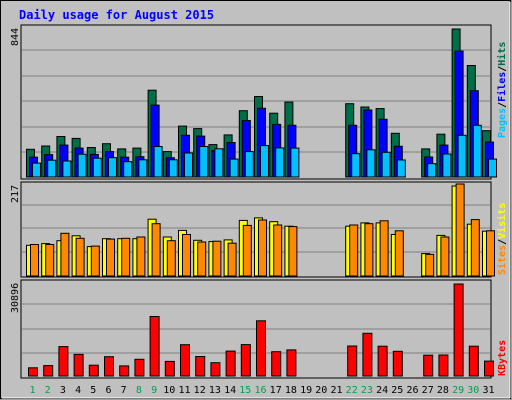 The height and width of the screenshot is (400, 512). What do you see at coordinates (276, 390) in the screenshot?
I see `x-label-day-17: 17` at bounding box center [276, 390].